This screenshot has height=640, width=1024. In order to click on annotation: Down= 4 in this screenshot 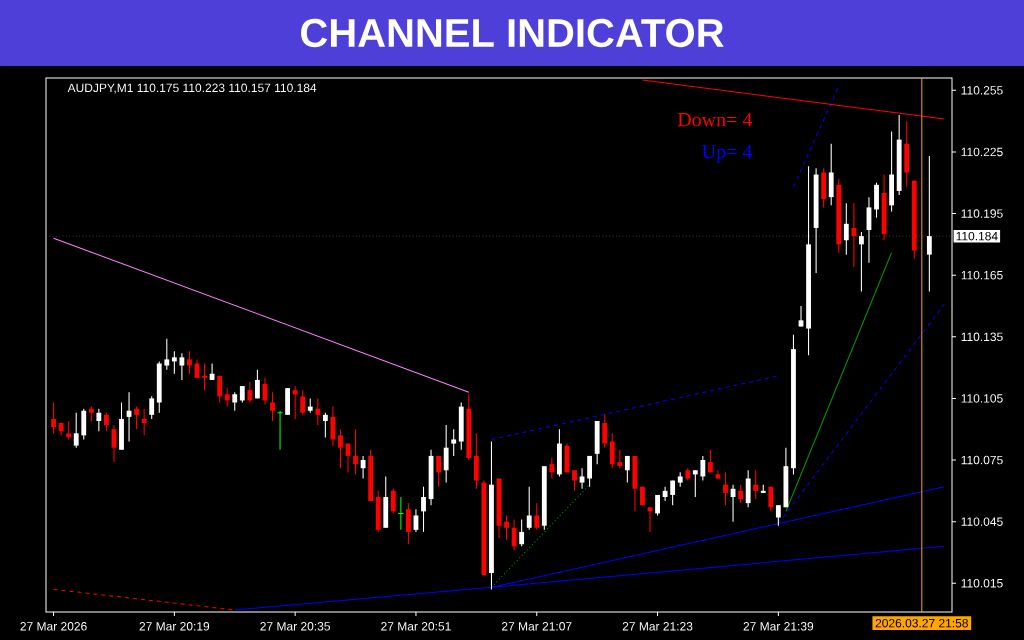, I will do `click(715, 119)`.